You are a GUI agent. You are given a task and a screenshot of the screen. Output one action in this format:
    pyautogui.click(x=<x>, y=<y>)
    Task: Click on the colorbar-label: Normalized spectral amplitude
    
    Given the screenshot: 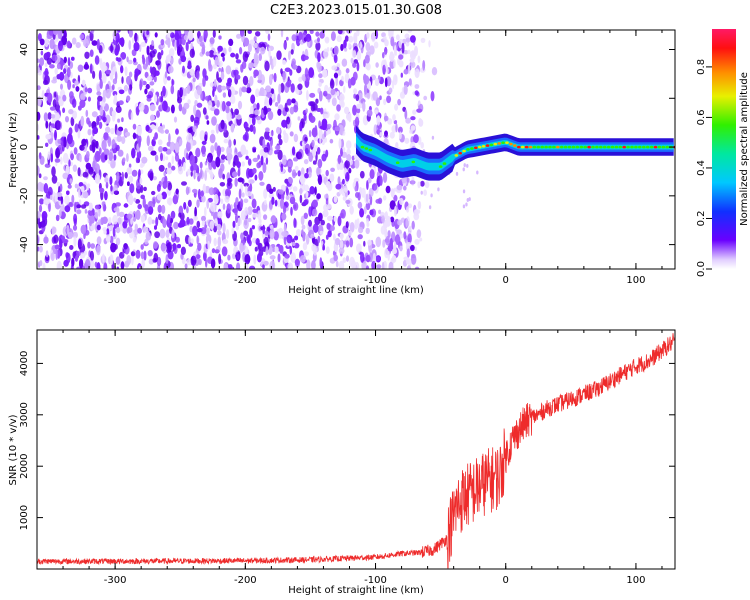 What is the action you would take?
    pyautogui.click(x=744, y=149)
    